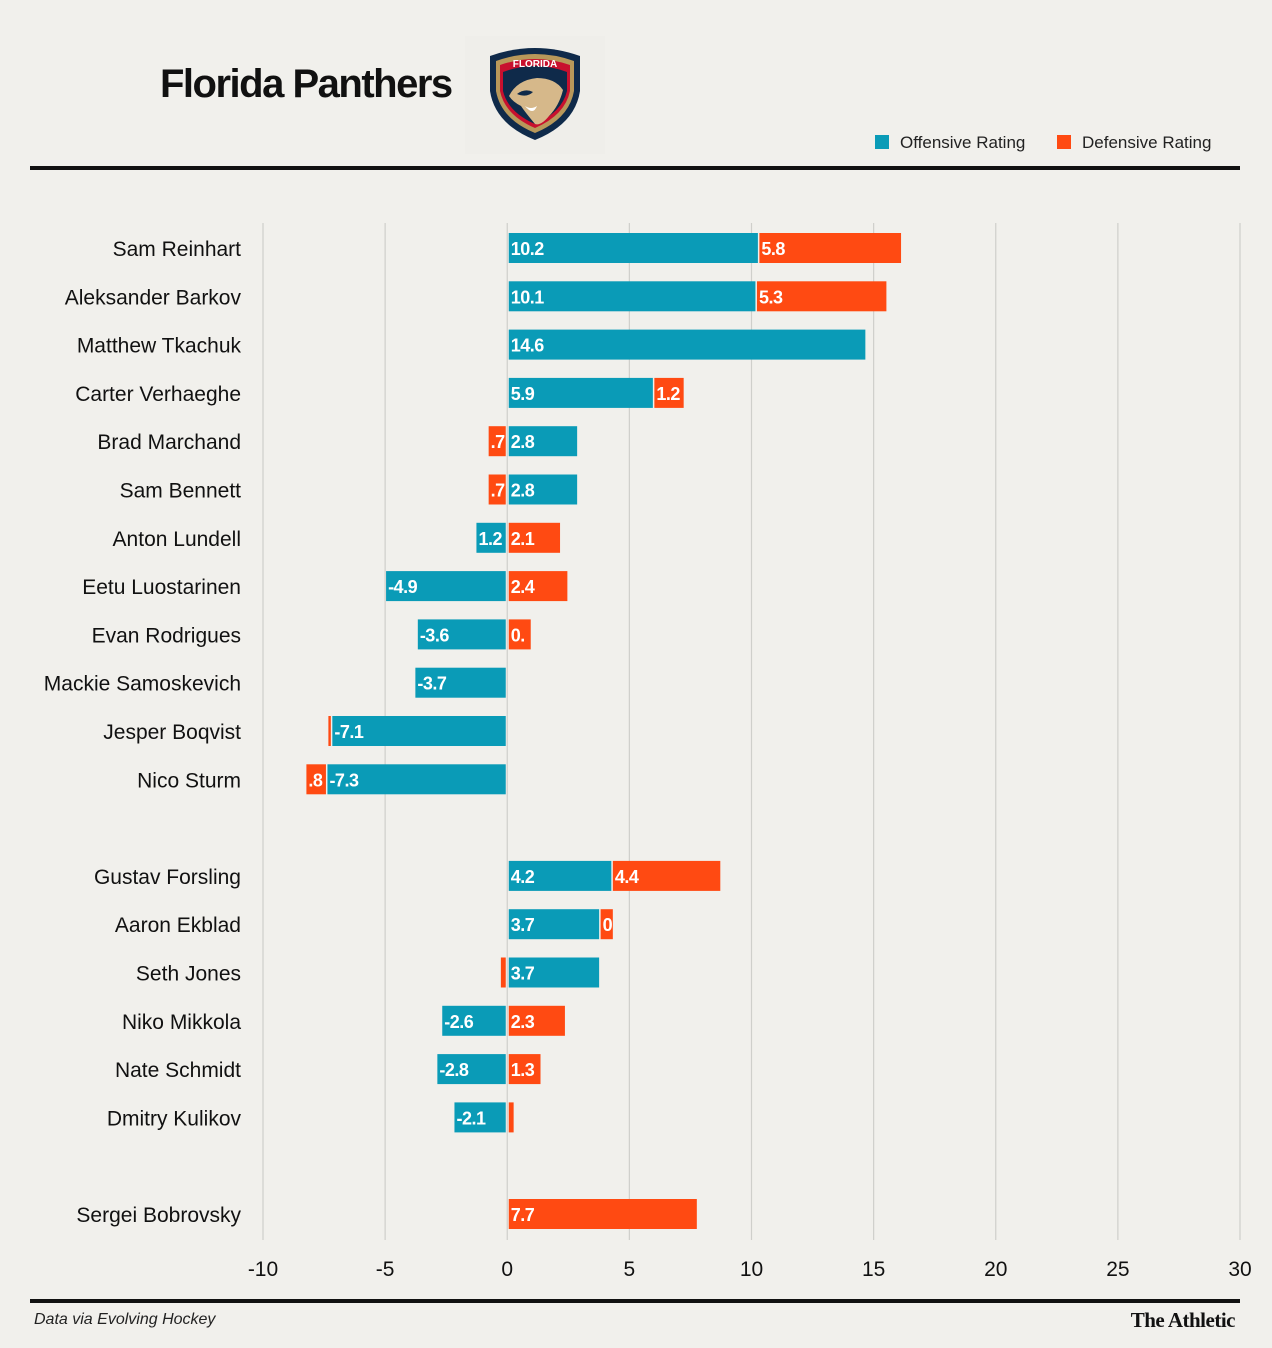 Image resolution: width=1272 pixels, height=1348 pixels. What do you see at coordinates (873, 1269) in the screenshot?
I see `x-tick-label: 15` at bounding box center [873, 1269].